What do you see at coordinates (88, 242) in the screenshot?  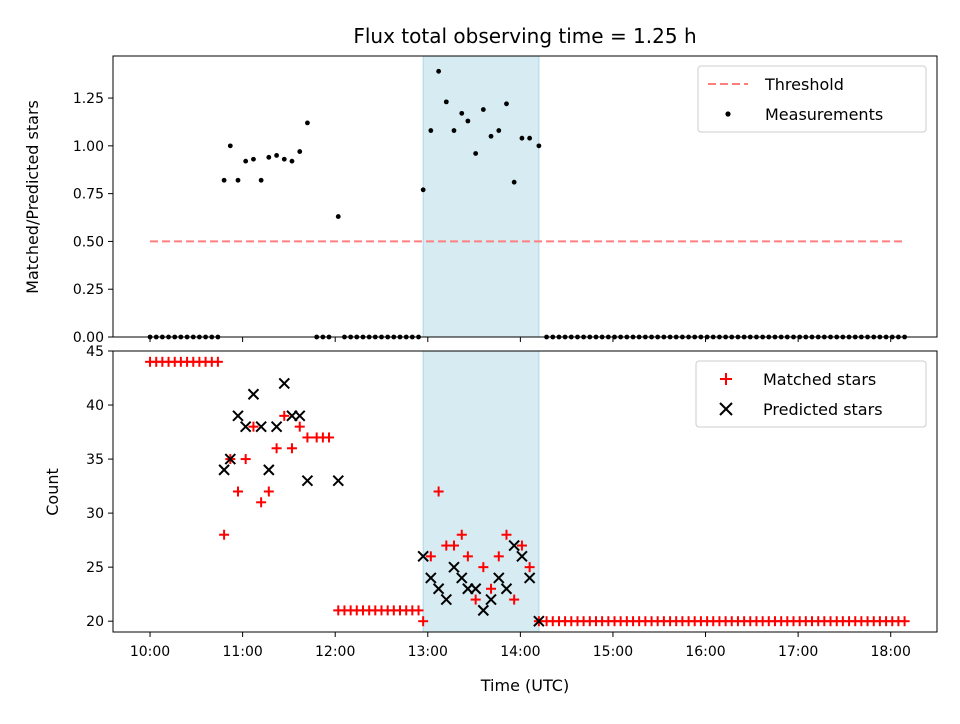 I see `y-tick-label: 0.50` at bounding box center [88, 242].